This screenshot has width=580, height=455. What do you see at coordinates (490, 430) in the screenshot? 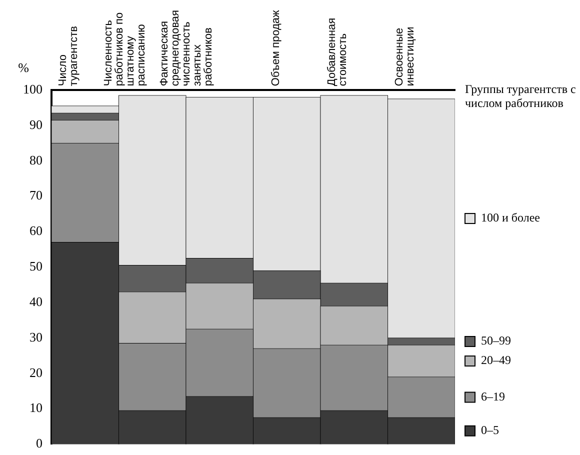
I see `legend-label: 0–5` at bounding box center [490, 430].